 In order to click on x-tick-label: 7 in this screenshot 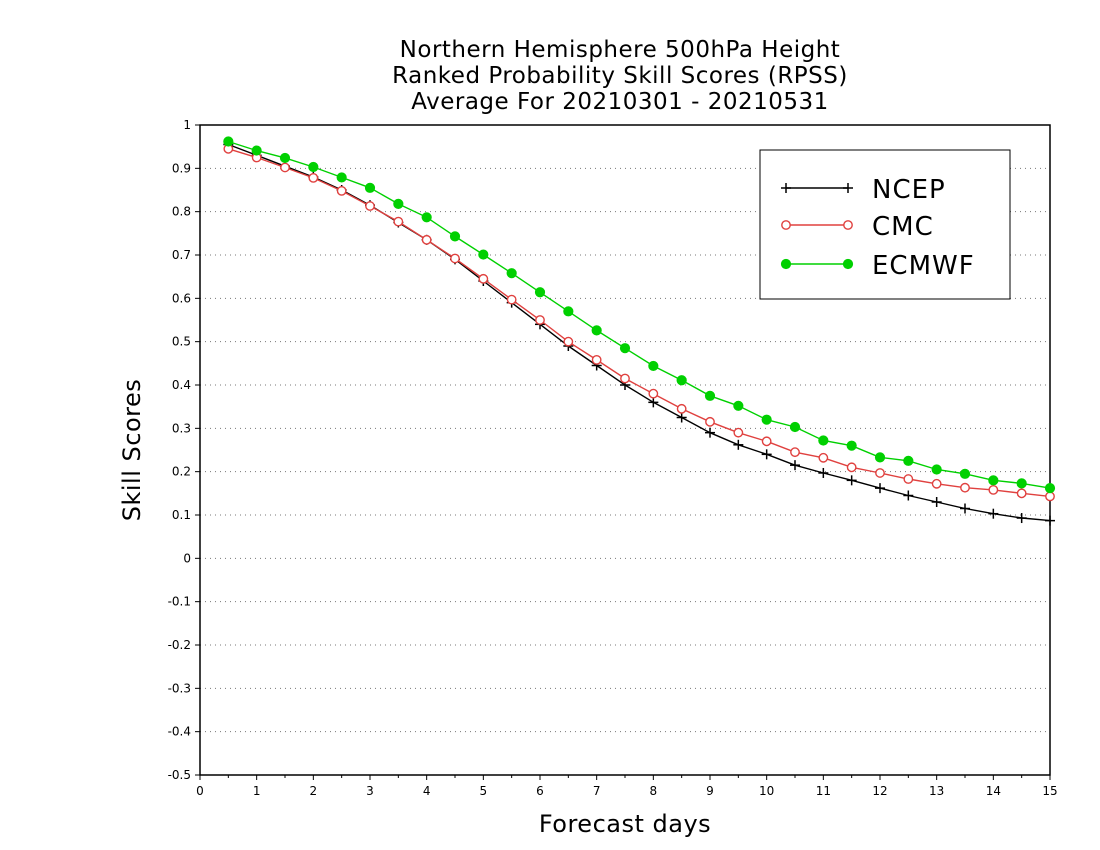, I will do `click(597, 791)`.